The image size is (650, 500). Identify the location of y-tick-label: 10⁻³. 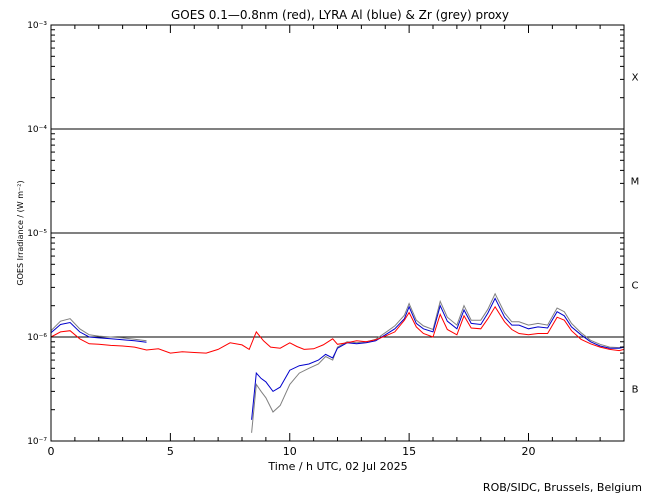
(37, 26).